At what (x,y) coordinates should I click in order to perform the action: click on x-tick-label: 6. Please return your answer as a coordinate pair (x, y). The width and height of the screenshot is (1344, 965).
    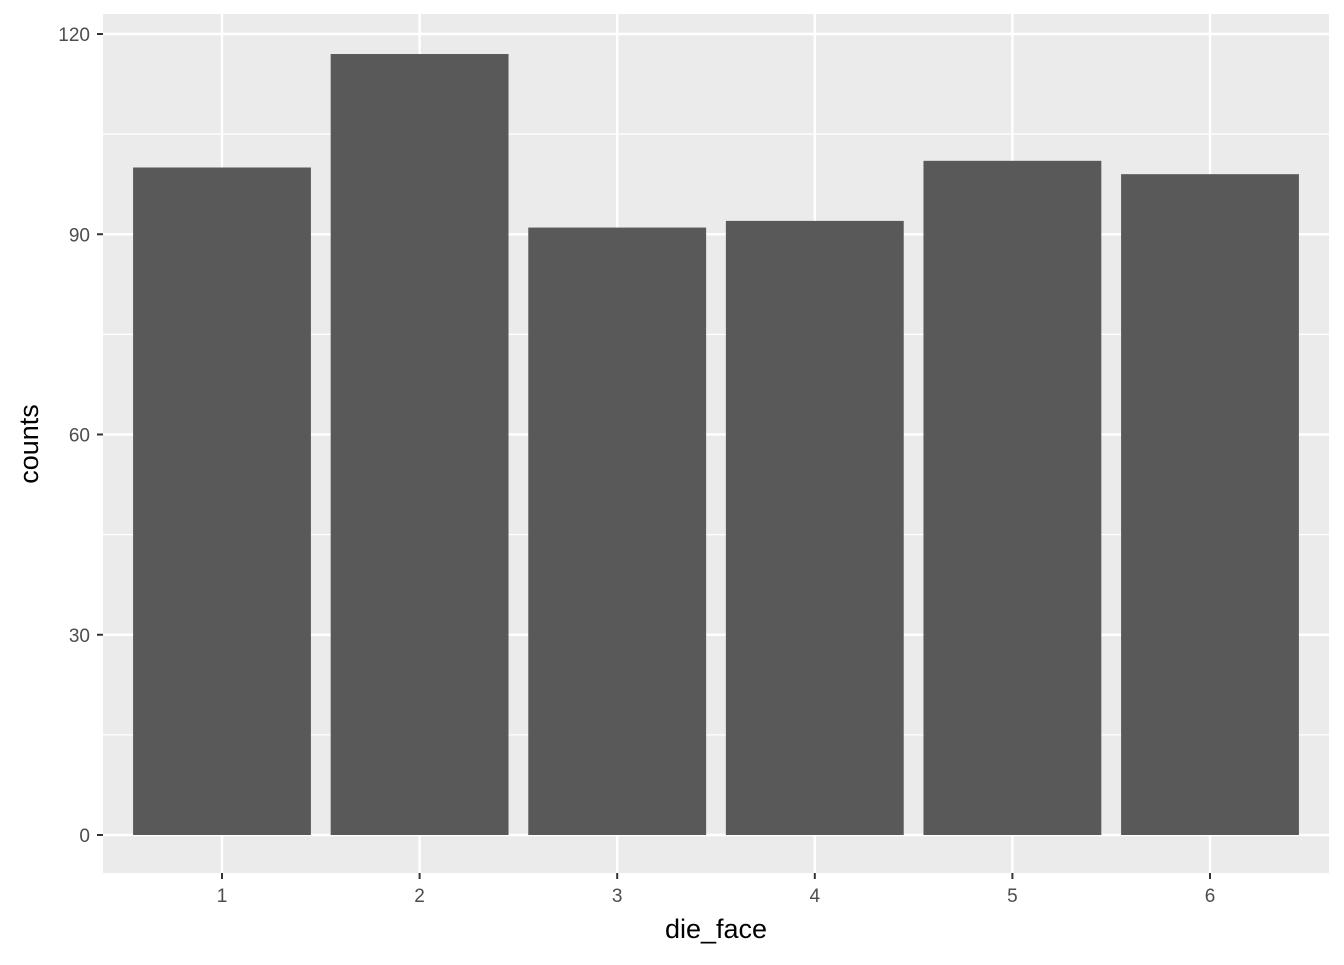
    Looking at the image, I should click on (1210, 896).